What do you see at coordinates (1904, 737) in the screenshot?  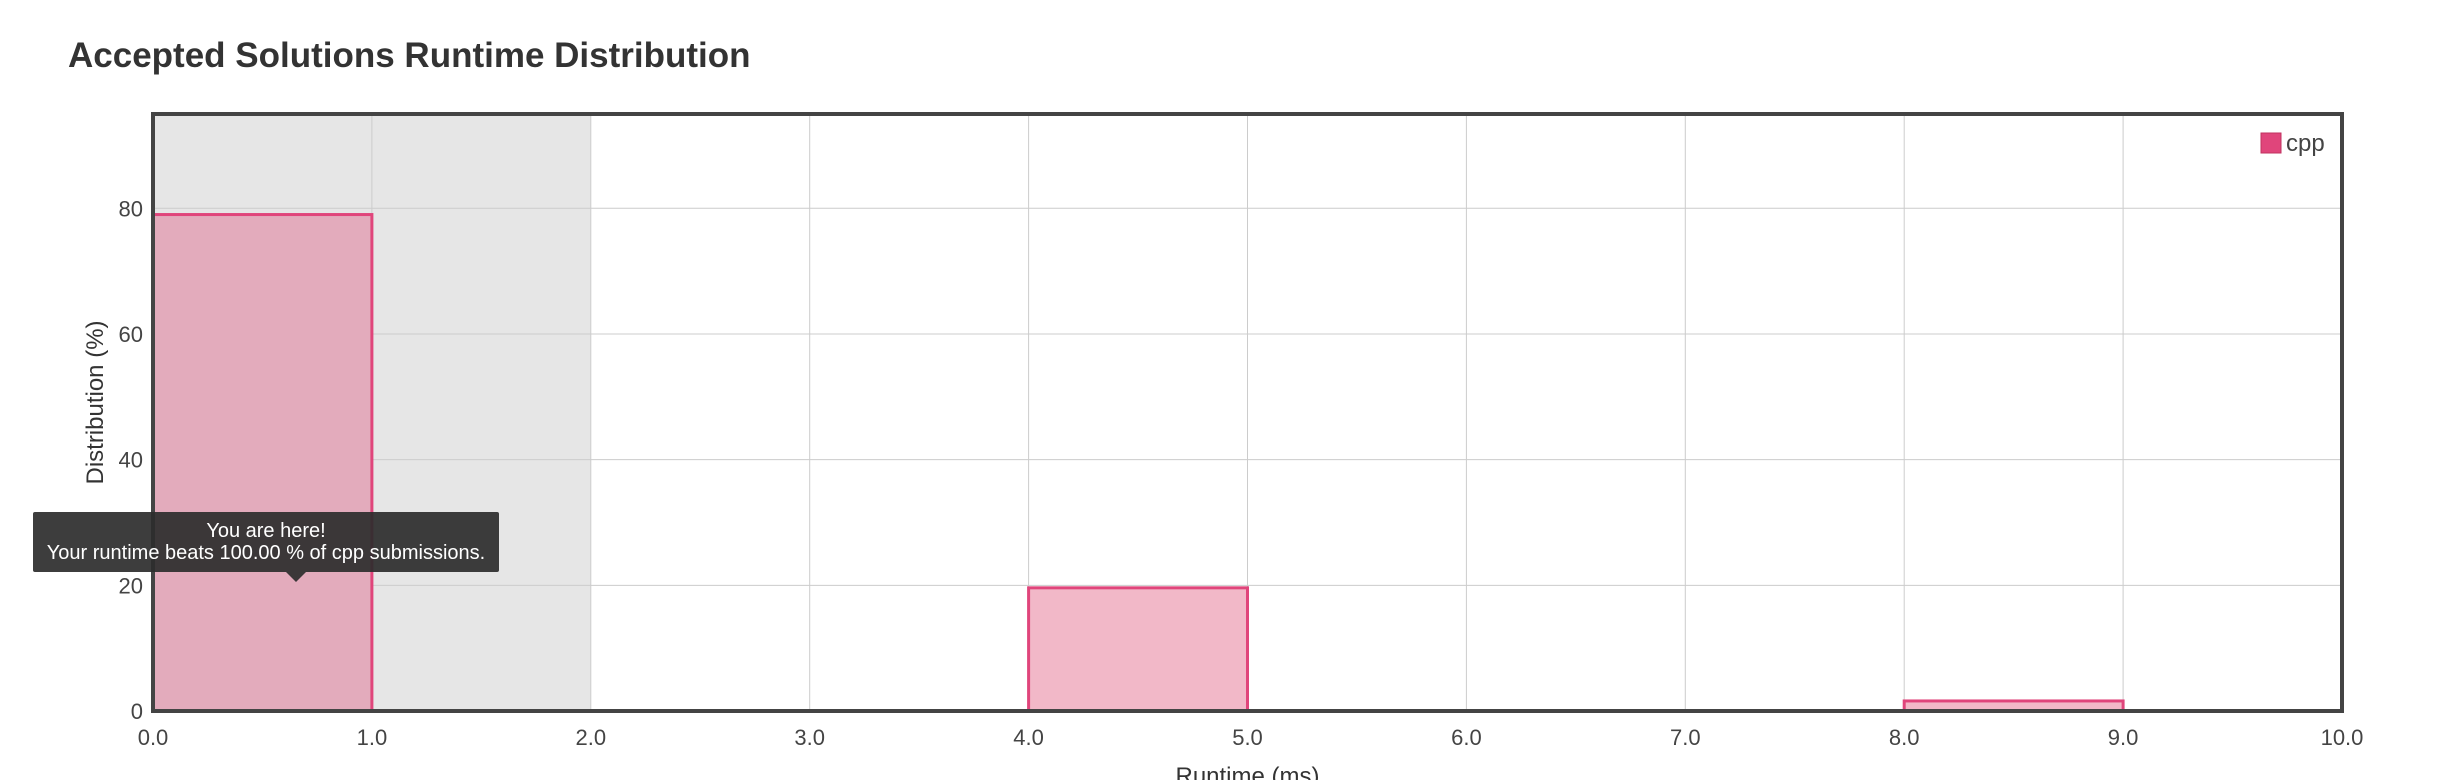 I see `x-tick-label: 8.0` at bounding box center [1904, 737].